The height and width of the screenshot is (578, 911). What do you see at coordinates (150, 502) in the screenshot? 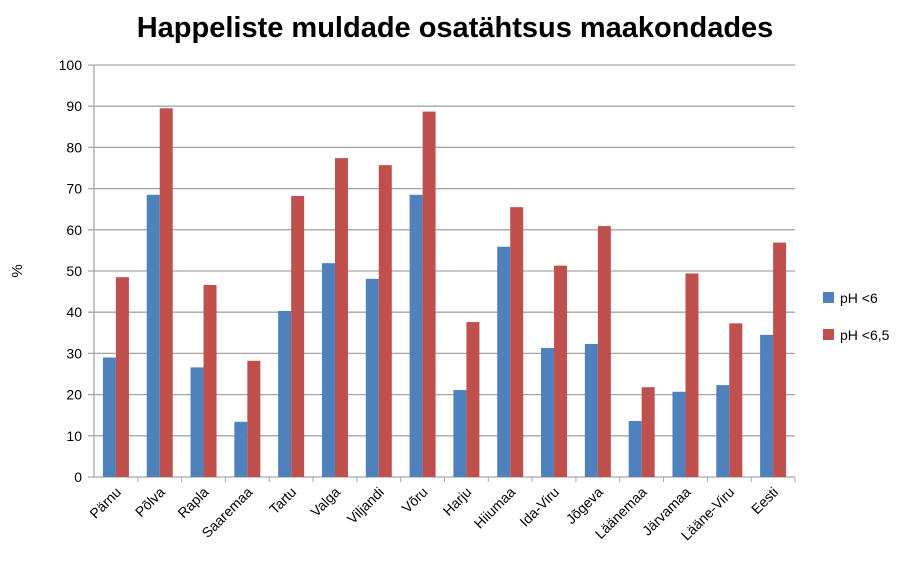
I see `x-tick-label: Põlva` at bounding box center [150, 502].